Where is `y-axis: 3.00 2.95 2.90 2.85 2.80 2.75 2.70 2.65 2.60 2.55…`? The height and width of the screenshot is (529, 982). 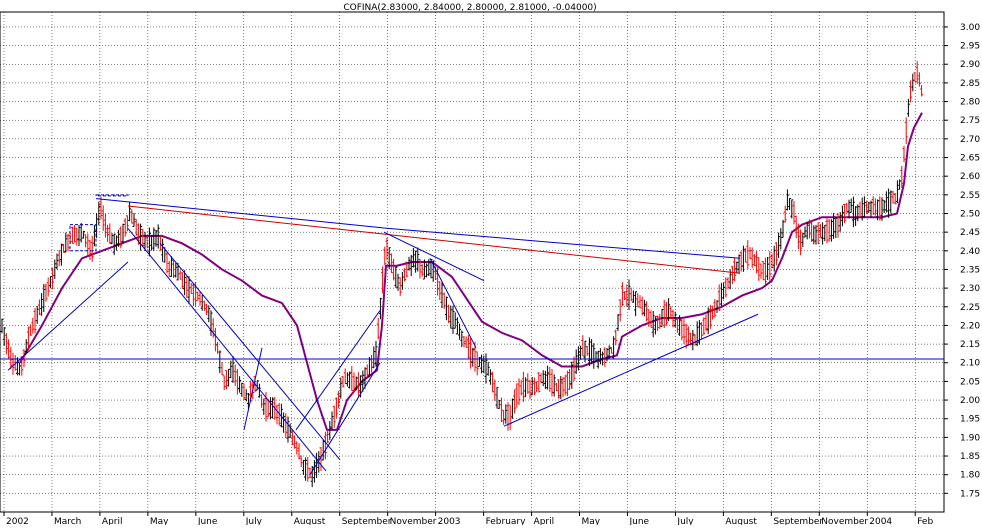
y-axis: 3.00 2.95 2.90 2.85 2.80 2.75 2.70 2.65 2.60 2.55… is located at coordinates (962, 261).